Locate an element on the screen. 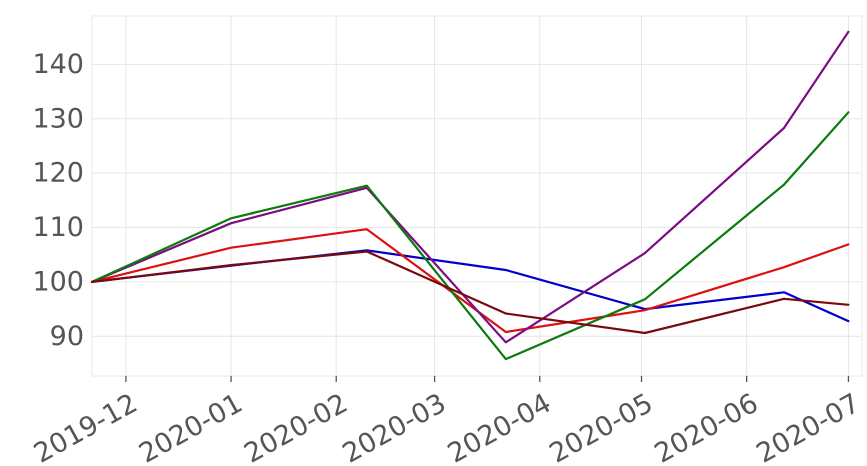 This screenshot has height=466, width=867. y-tick-label: 140 is located at coordinates (58, 64).